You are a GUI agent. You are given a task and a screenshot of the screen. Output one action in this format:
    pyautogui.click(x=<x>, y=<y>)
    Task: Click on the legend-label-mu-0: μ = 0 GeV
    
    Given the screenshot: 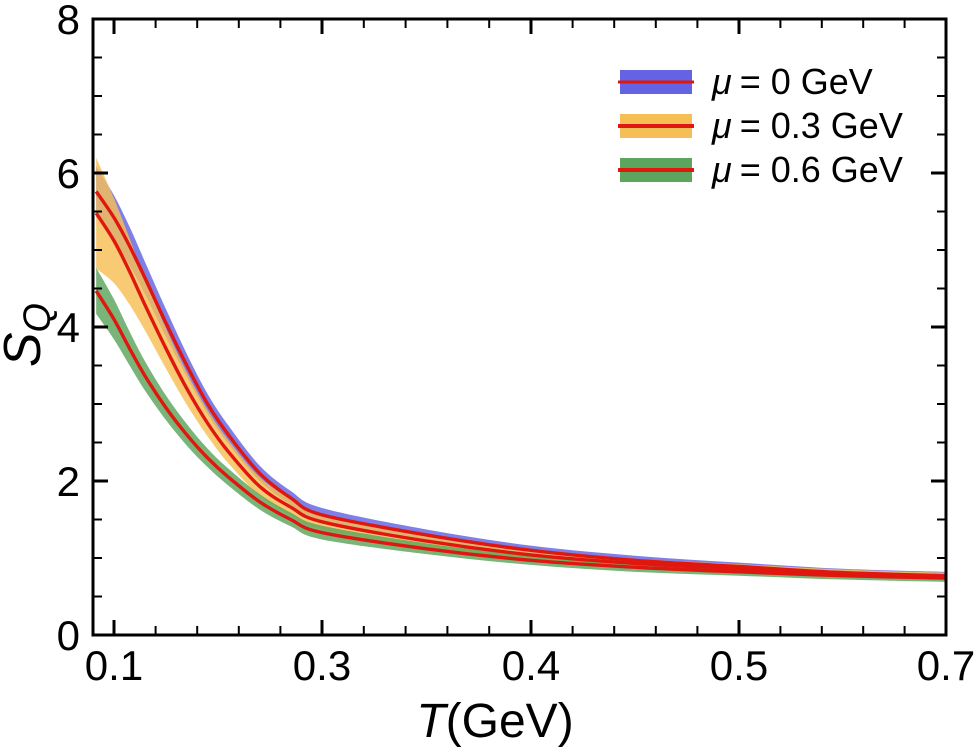 What is the action you would take?
    pyautogui.click(x=792, y=81)
    